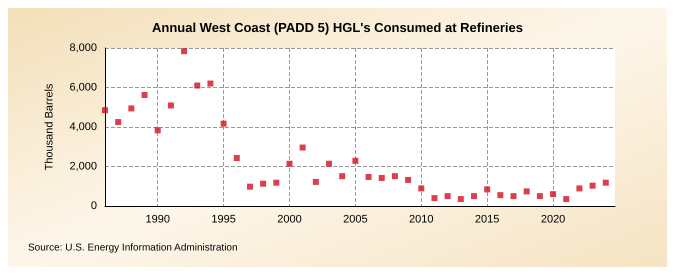 The image size is (675, 275). Describe the element at coordinates (133, 248) in the screenshot. I see `source-note: Source: U.S. Energy Information Administration` at that location.